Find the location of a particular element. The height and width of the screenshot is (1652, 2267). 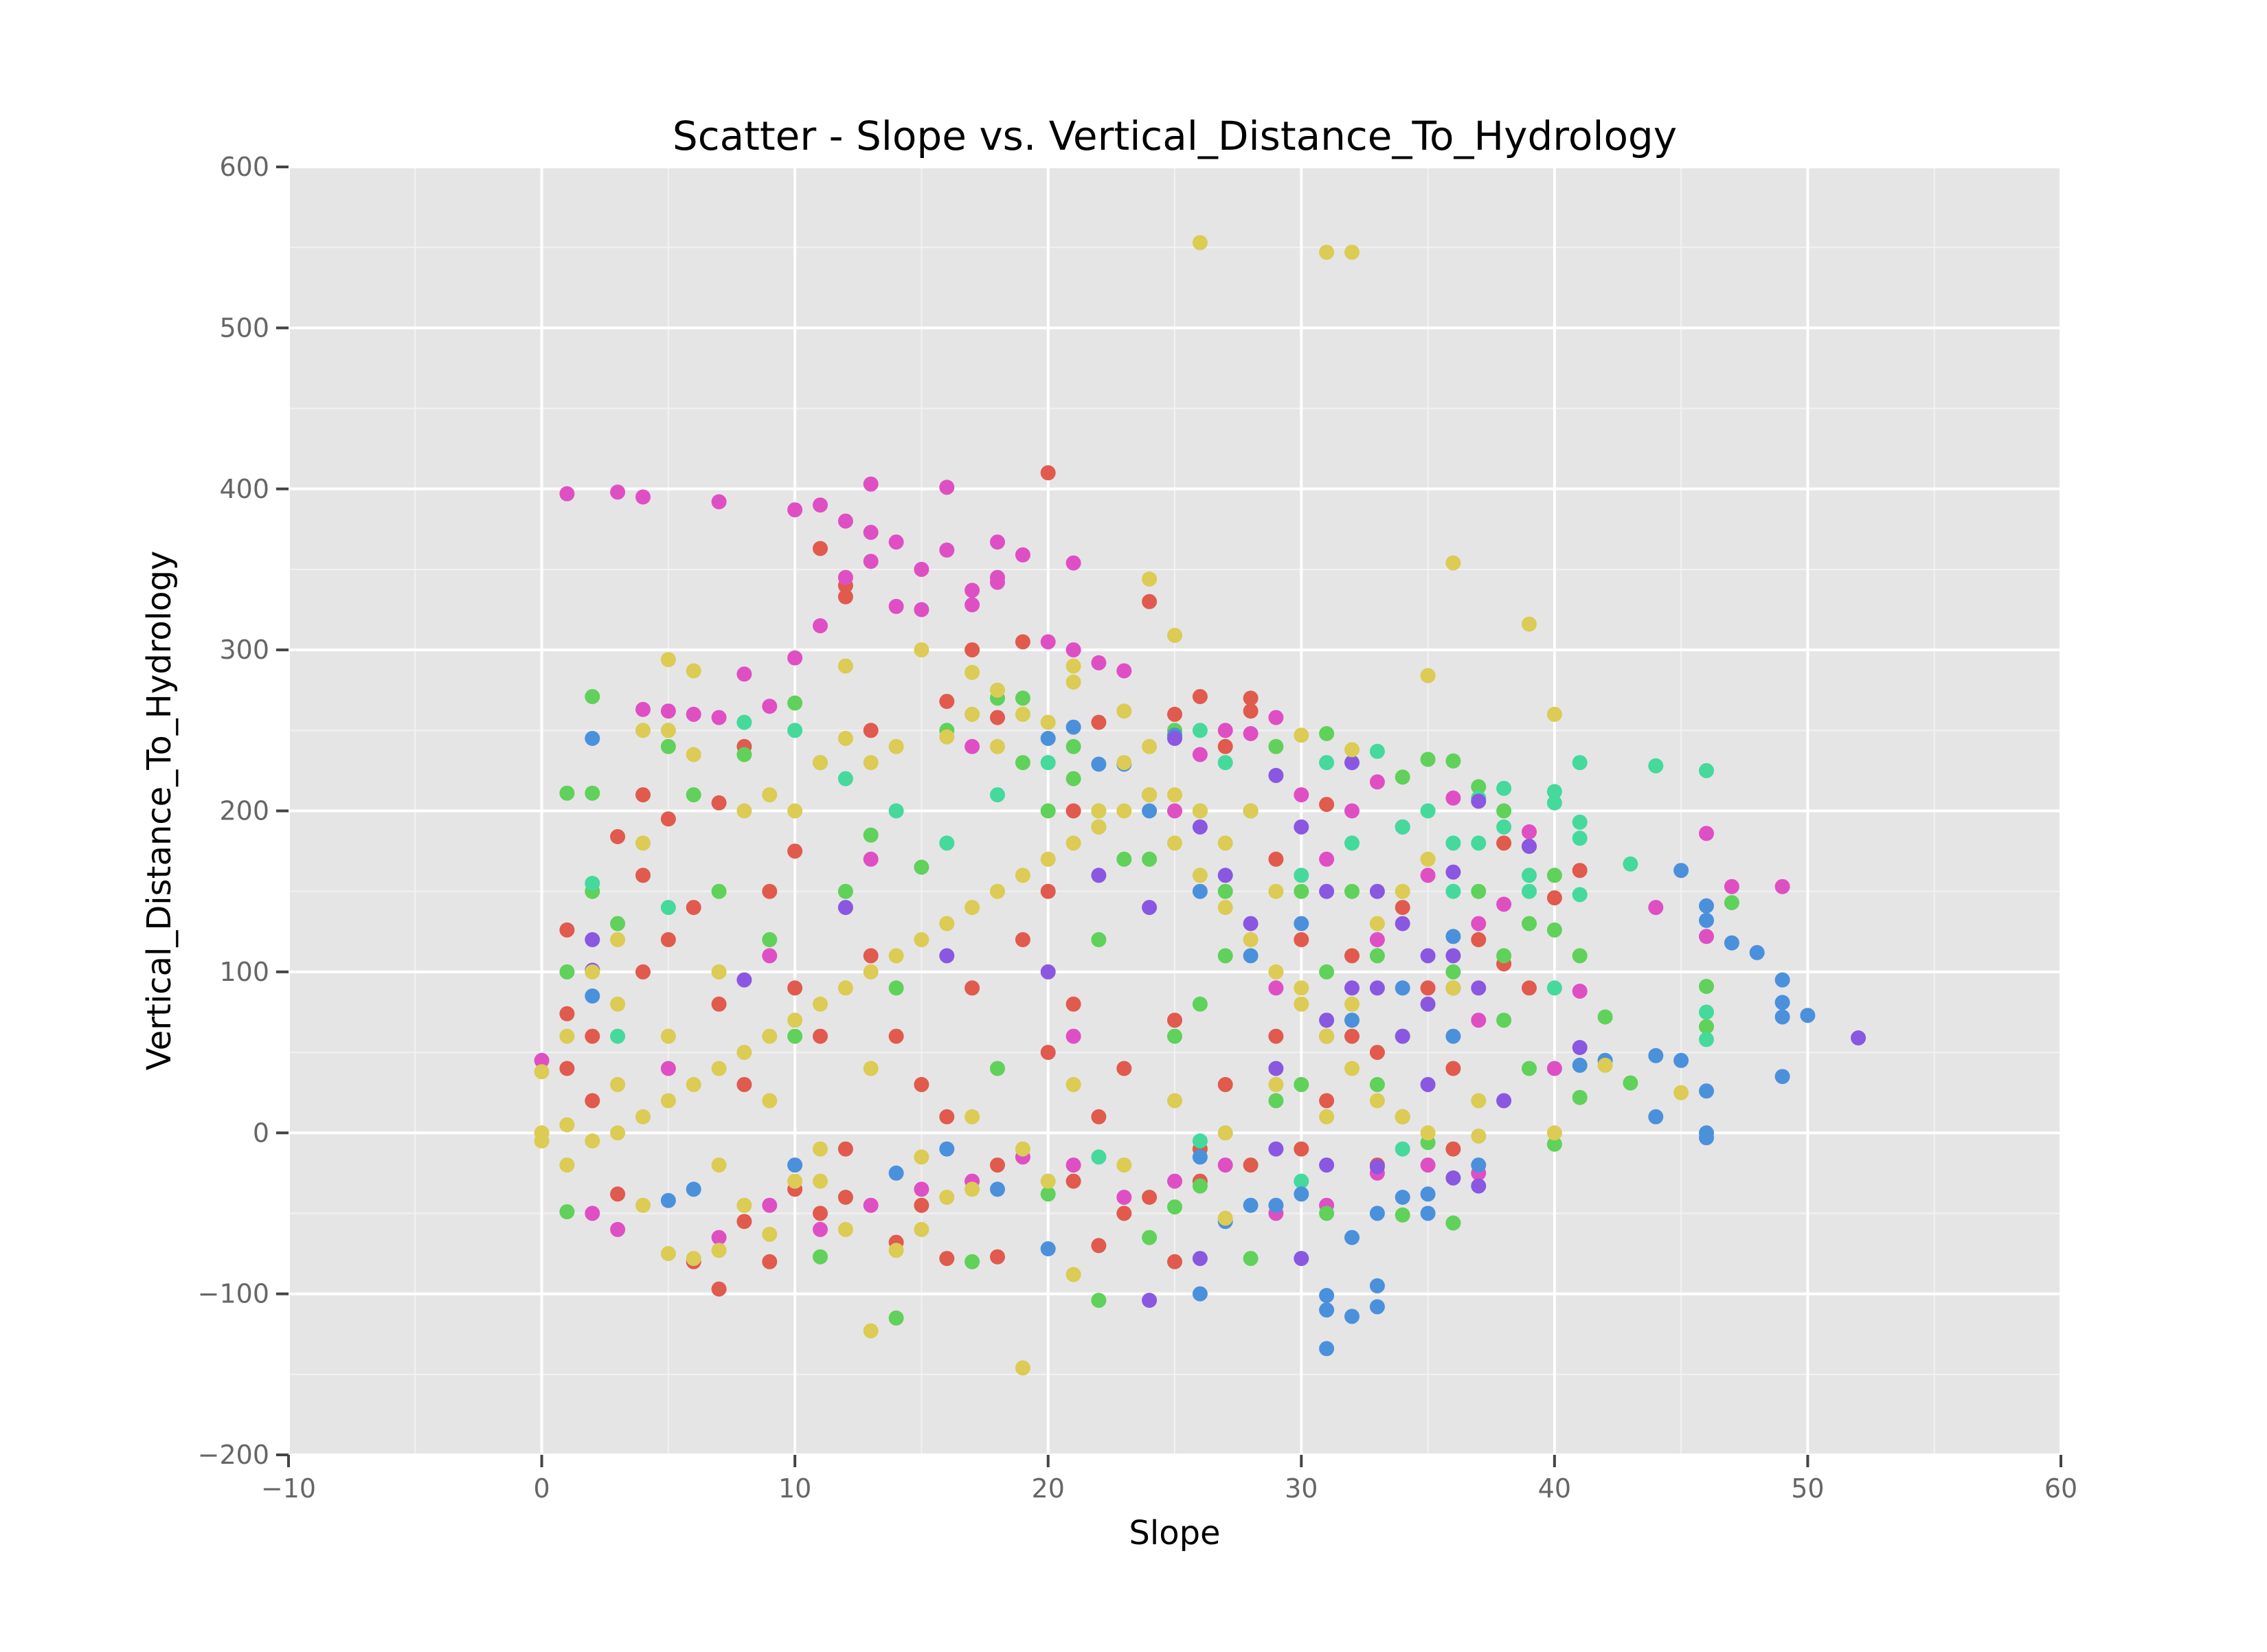

x-tick-label: 30 is located at coordinates (1301, 1488).